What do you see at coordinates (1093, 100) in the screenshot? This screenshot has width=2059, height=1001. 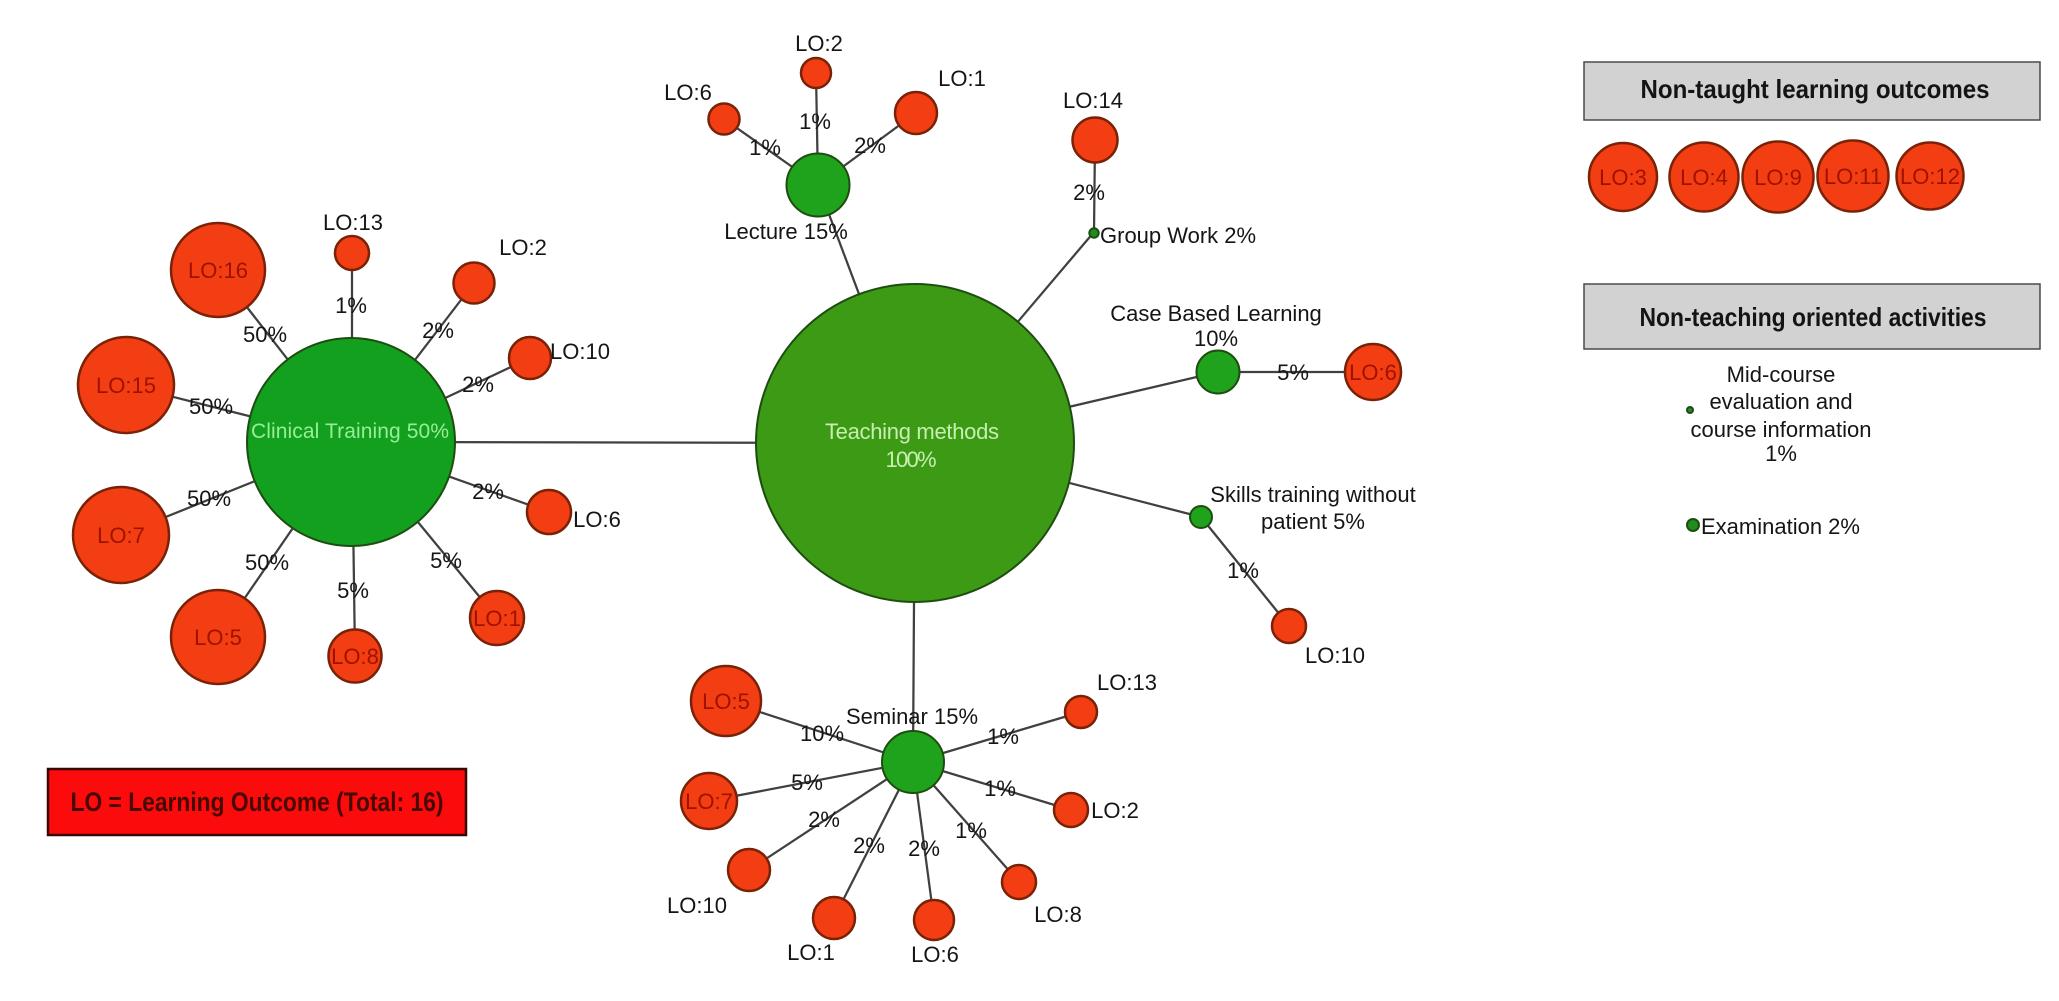 I see `svg-text: LO:14` at bounding box center [1093, 100].